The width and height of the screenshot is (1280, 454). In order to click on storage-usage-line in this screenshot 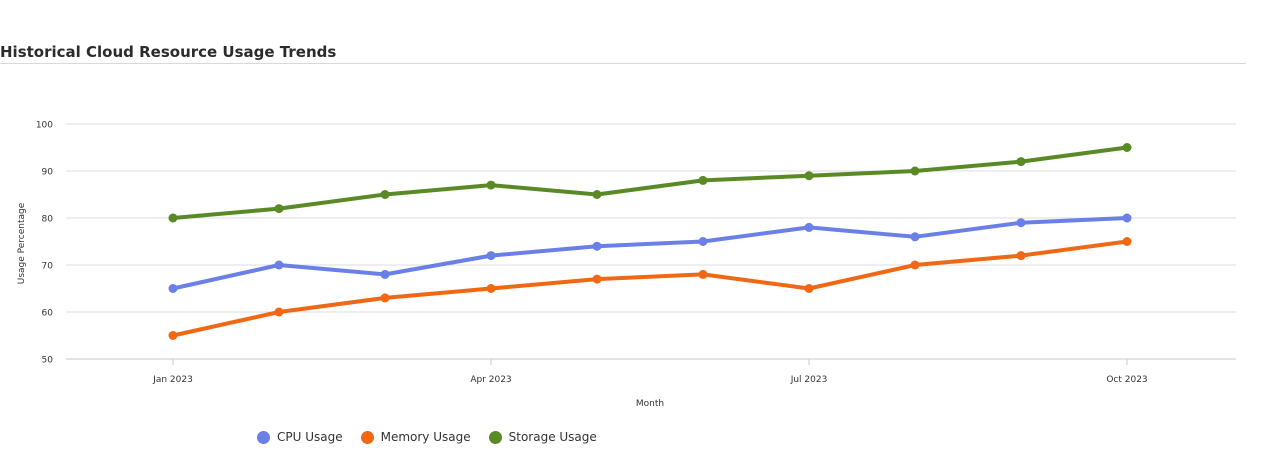, I will do `click(650, 182)`.